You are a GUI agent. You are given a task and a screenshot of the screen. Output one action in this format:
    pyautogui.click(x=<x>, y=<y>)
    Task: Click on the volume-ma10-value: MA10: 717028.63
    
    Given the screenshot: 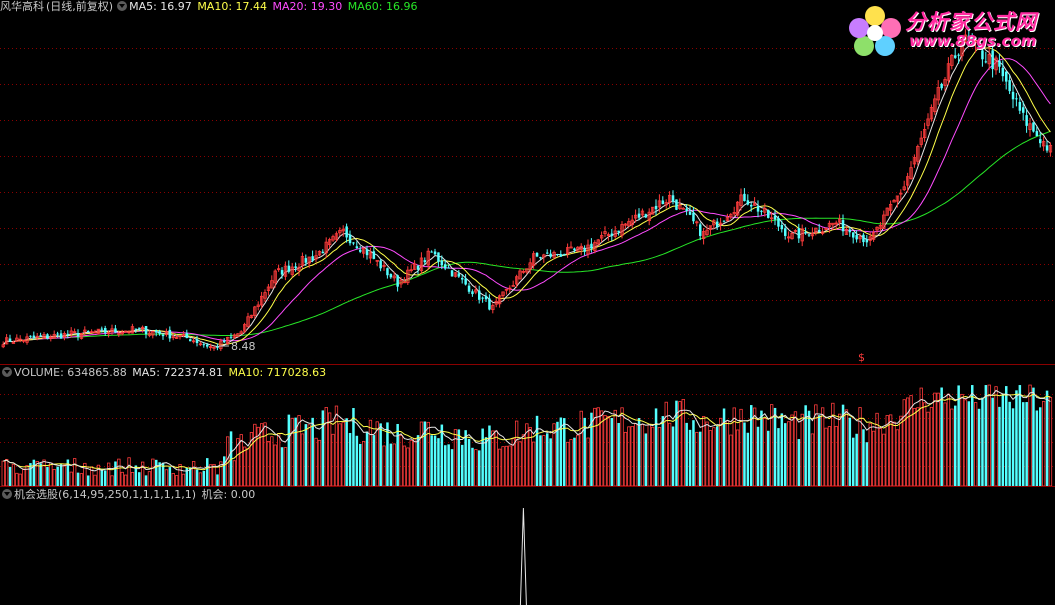 What is the action you would take?
    pyautogui.click(x=277, y=372)
    